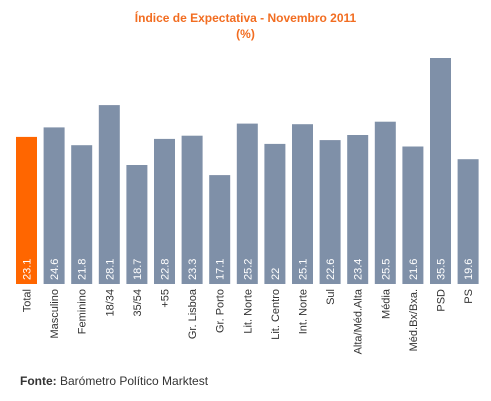  Describe the element at coordinates (138, 303) in the screenshot. I see `tick-label: 35/54` at that location.